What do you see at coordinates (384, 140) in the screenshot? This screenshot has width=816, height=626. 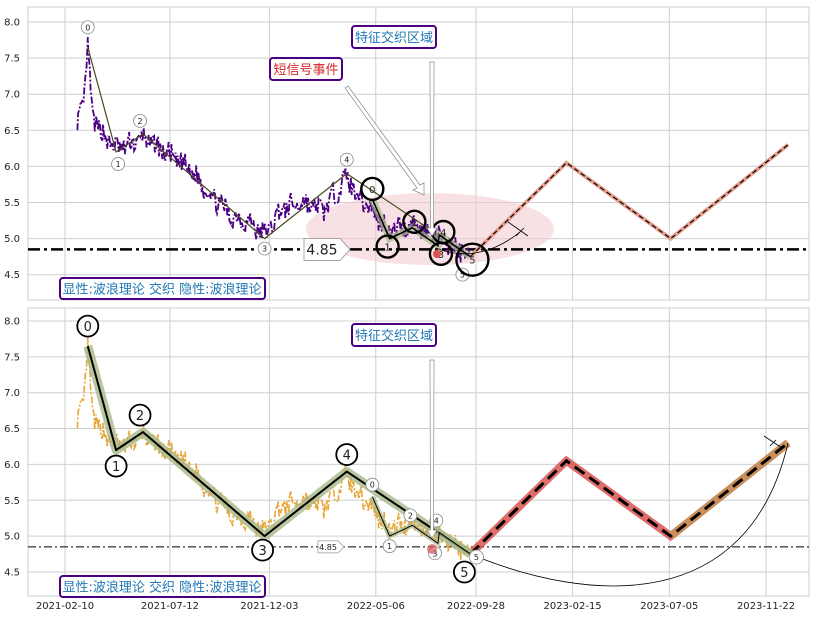 I see `short-signal-arrow` at bounding box center [384, 140].